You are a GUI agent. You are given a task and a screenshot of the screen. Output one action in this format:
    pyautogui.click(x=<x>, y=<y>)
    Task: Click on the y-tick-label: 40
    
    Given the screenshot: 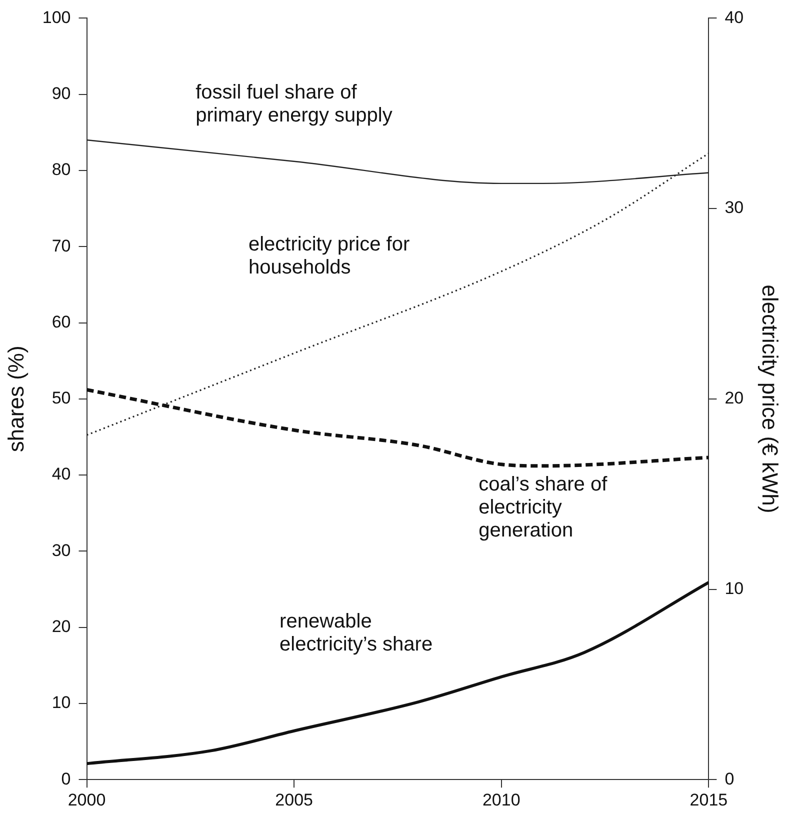 What is the action you would take?
    pyautogui.click(x=61, y=474)
    